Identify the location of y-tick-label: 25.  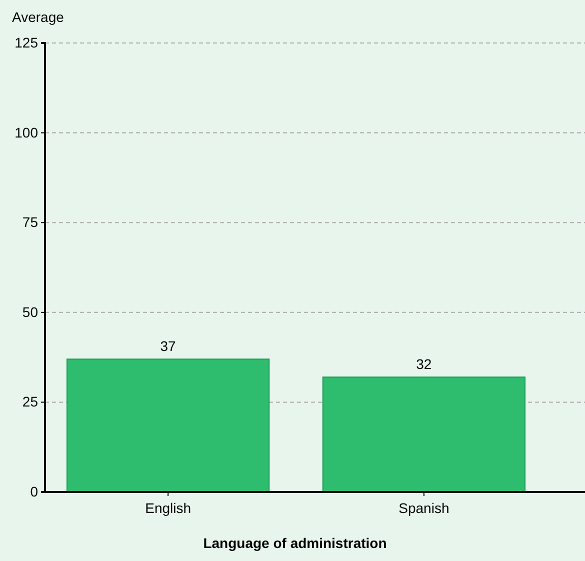
(30, 402).